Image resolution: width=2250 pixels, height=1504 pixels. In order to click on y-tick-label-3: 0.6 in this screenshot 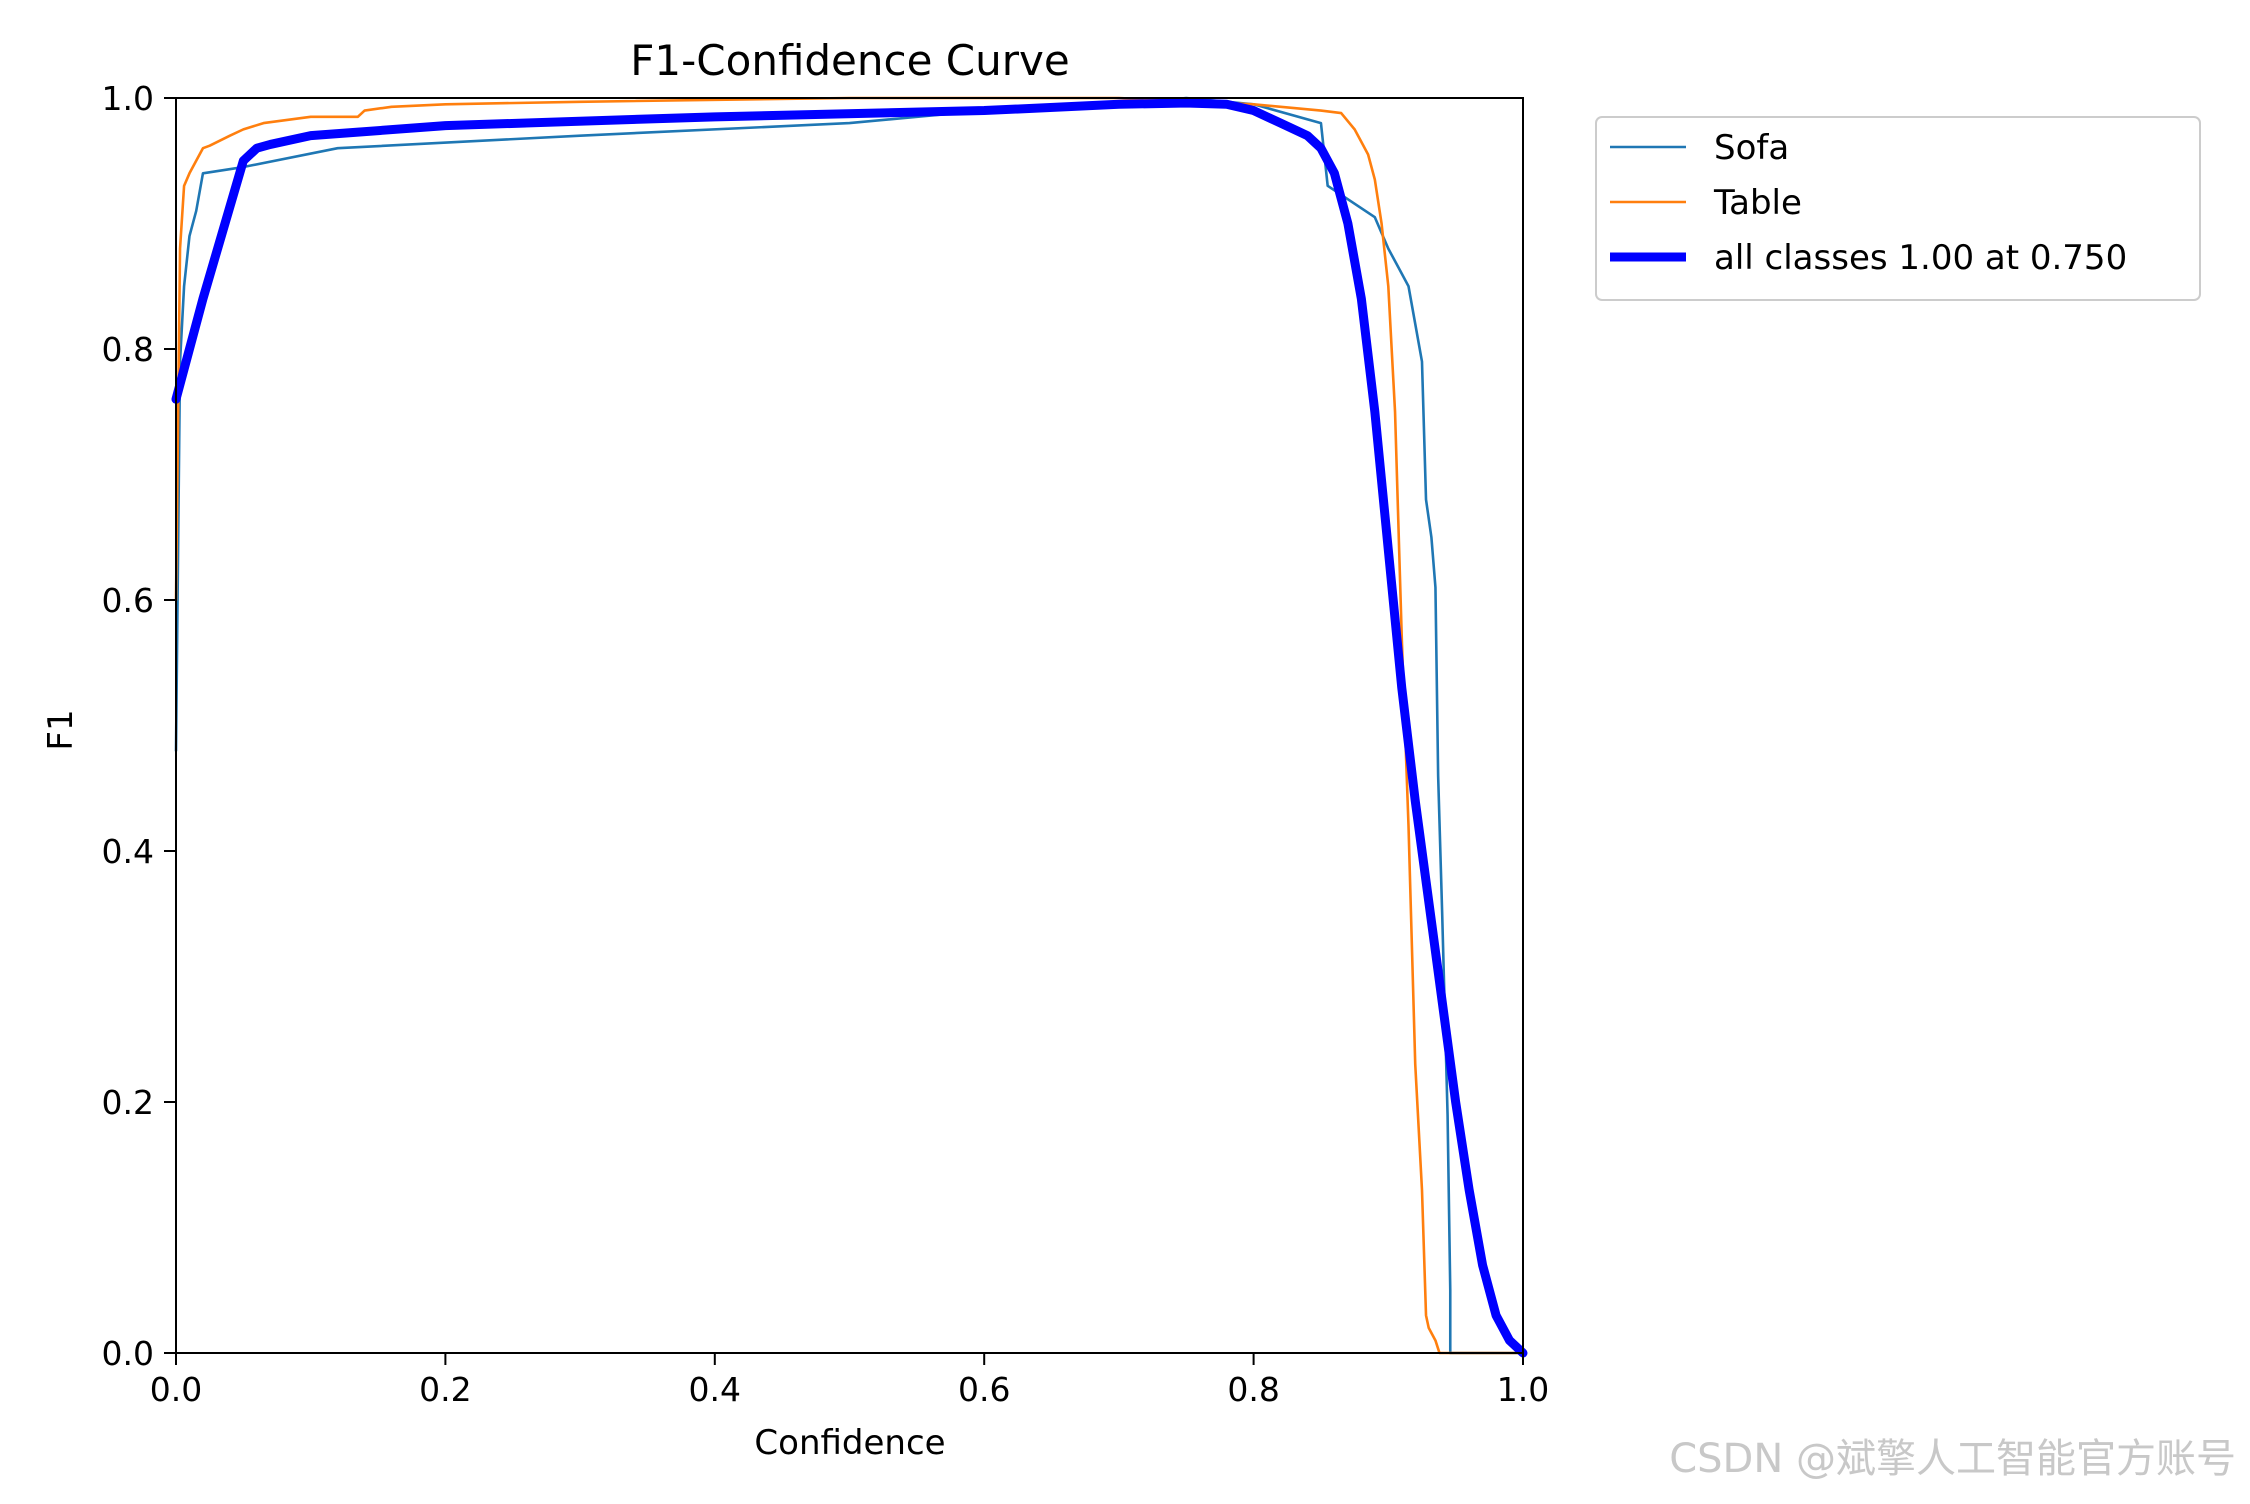, I will do `click(128, 600)`.